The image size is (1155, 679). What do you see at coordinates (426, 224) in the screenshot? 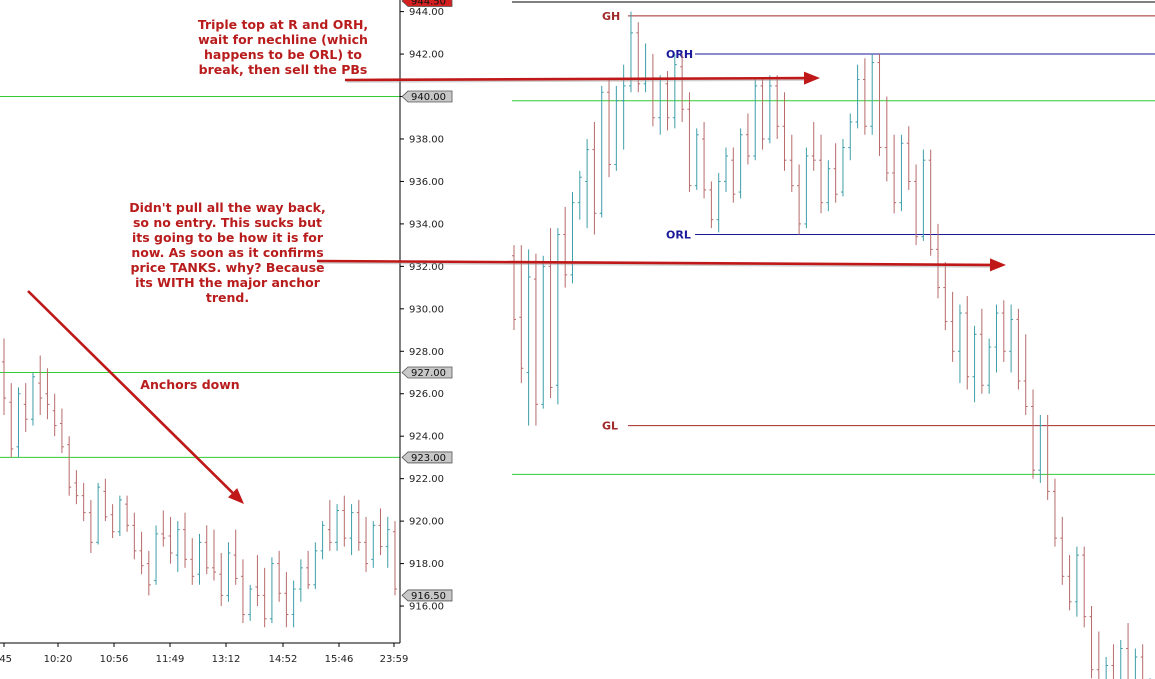
I see `y-tick-label: 934.00` at bounding box center [426, 224].